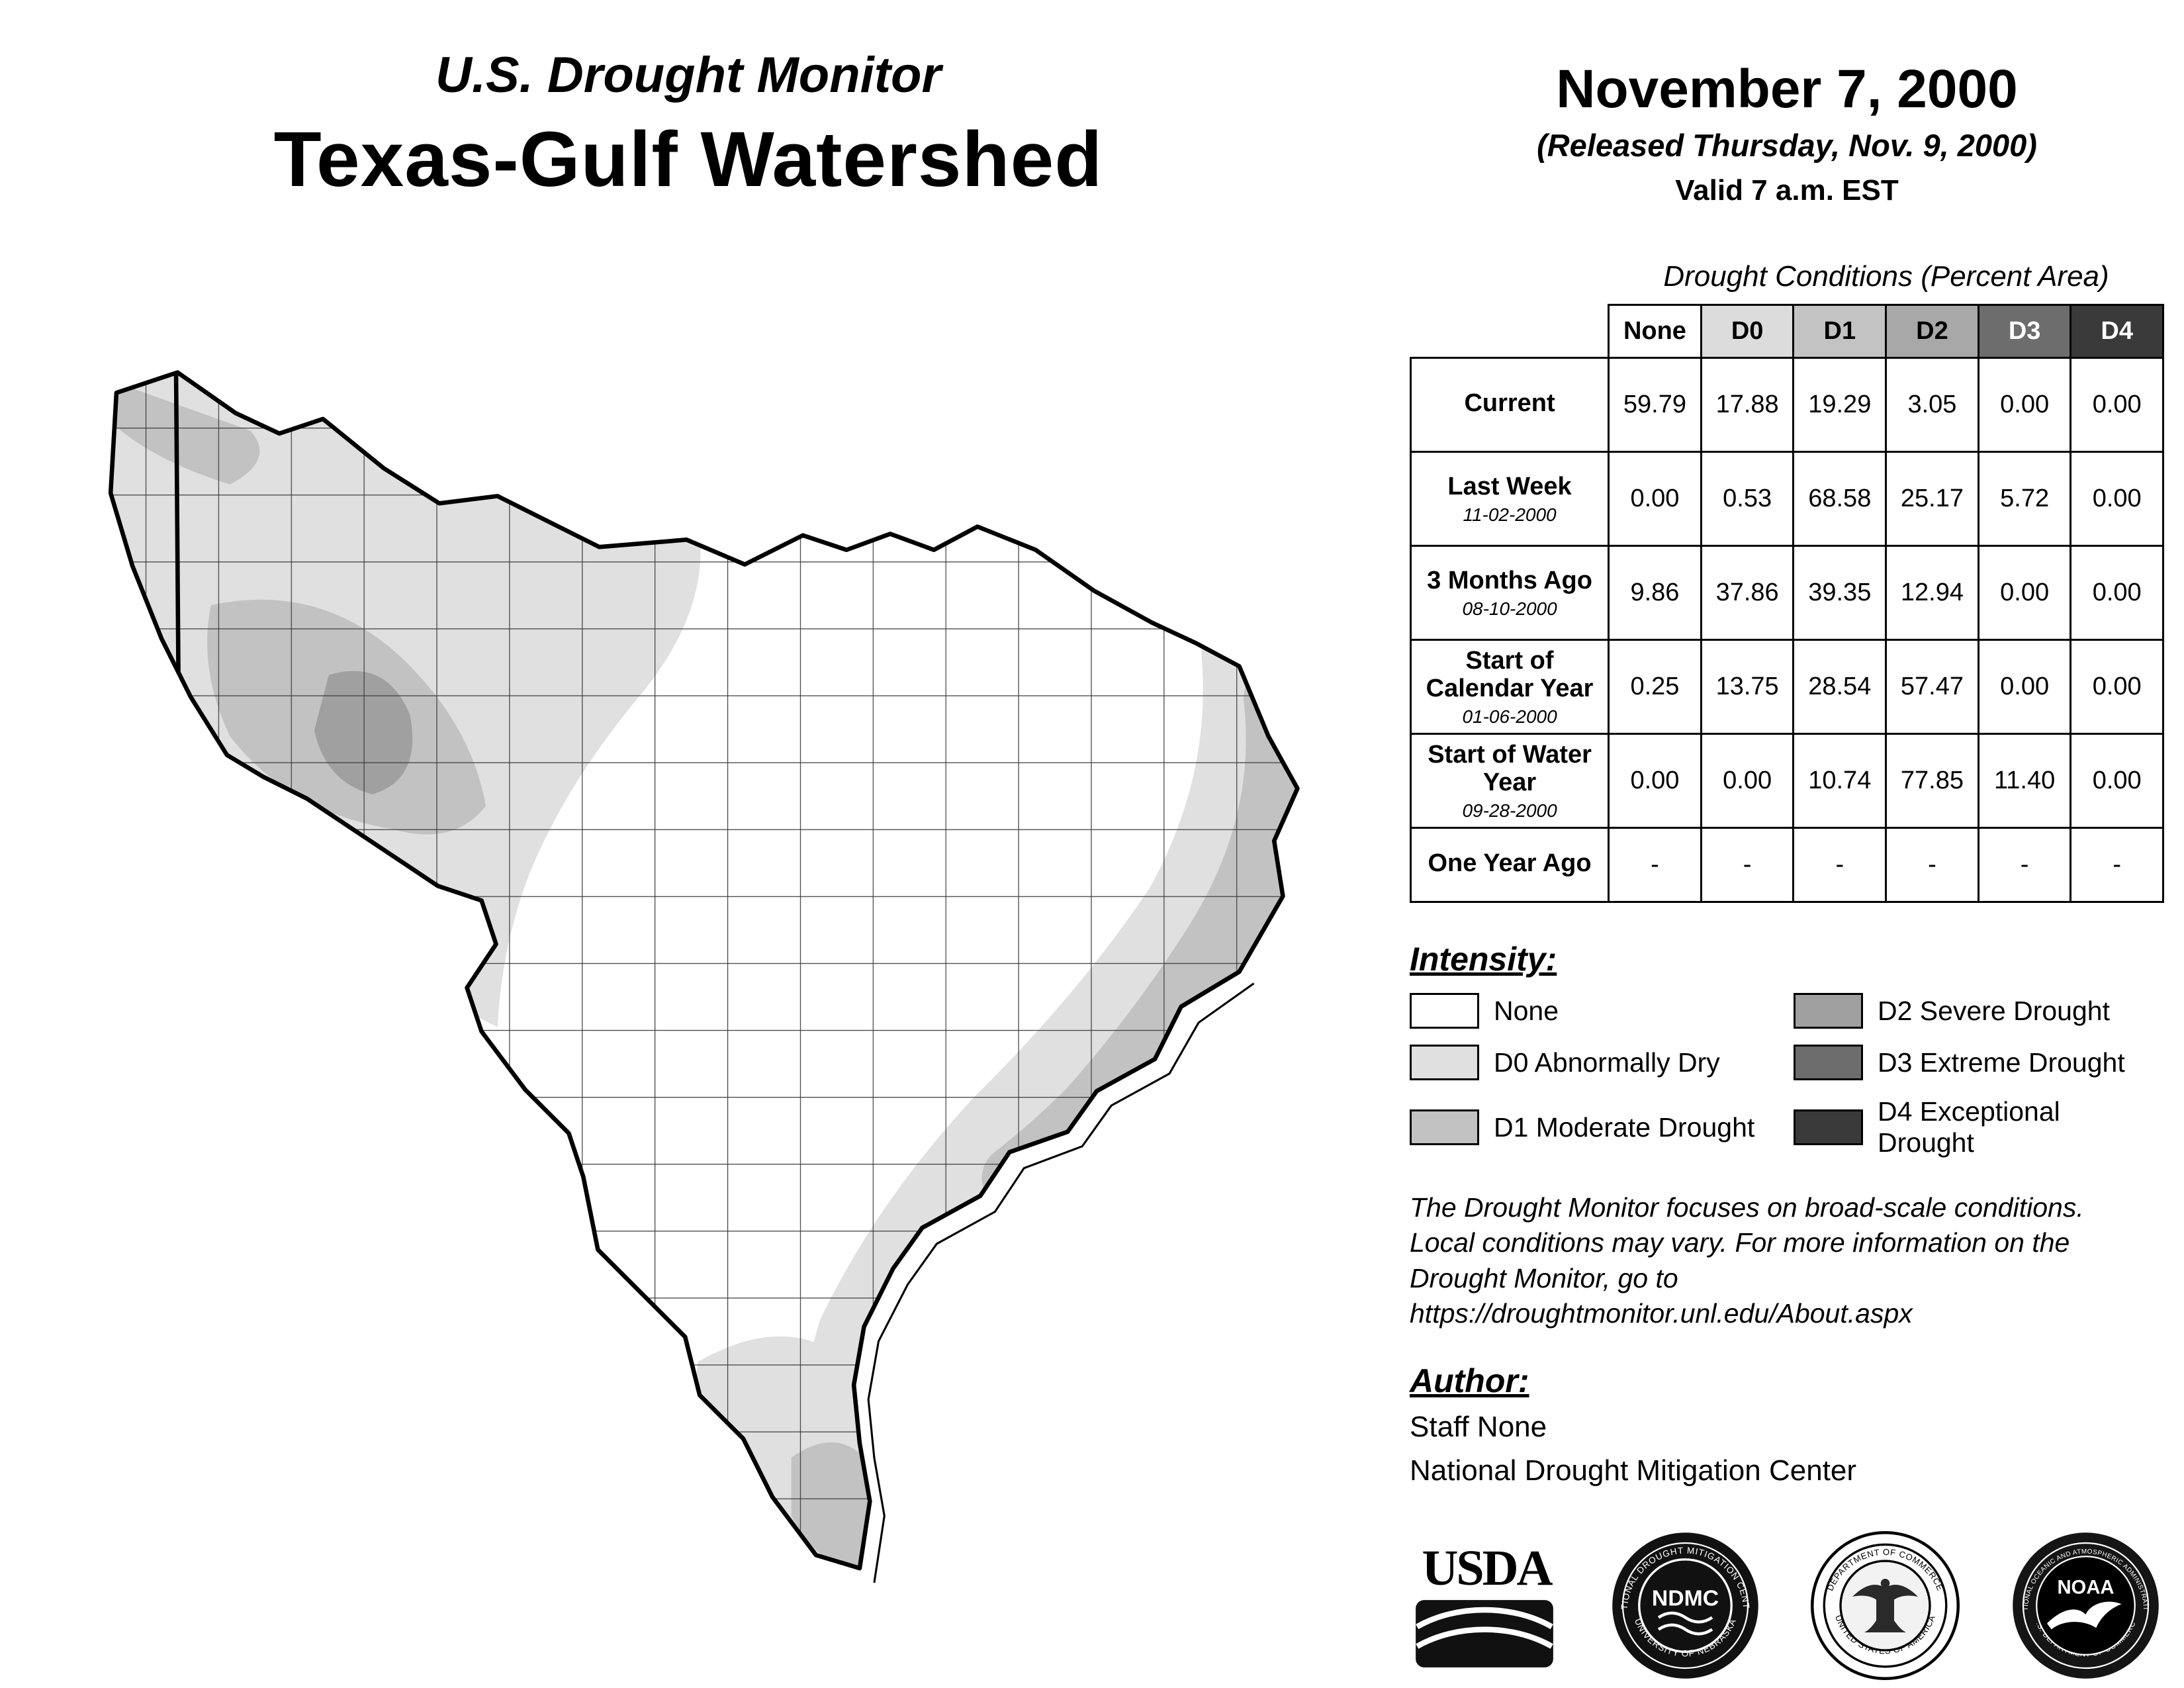 The image size is (2184, 1688). I want to click on table-cell: 19.29, so click(1840, 405).